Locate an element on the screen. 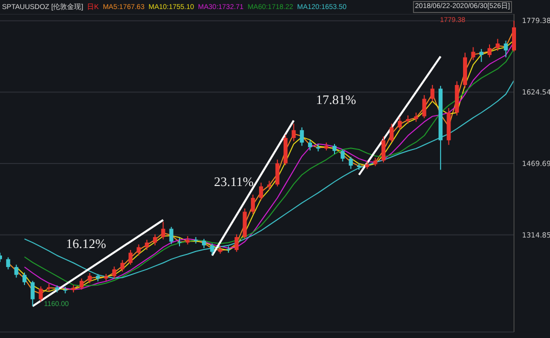  annotation: 17.81% is located at coordinates (336, 100).